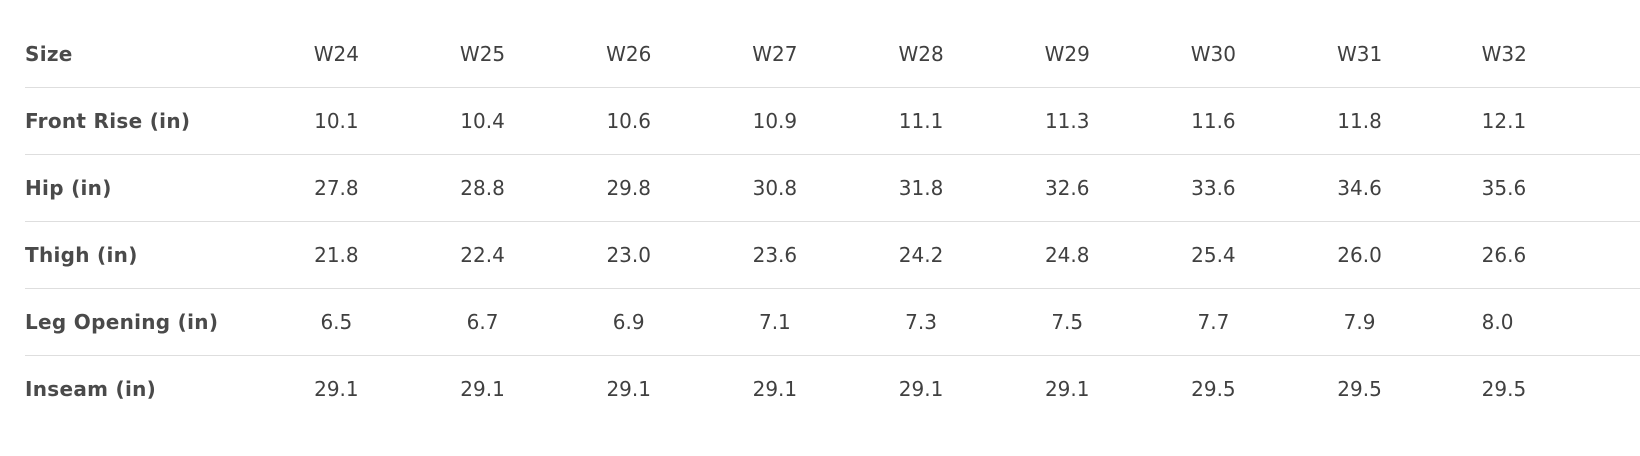  Describe the element at coordinates (774, 54) in the screenshot. I see `size-cell: W27` at that location.